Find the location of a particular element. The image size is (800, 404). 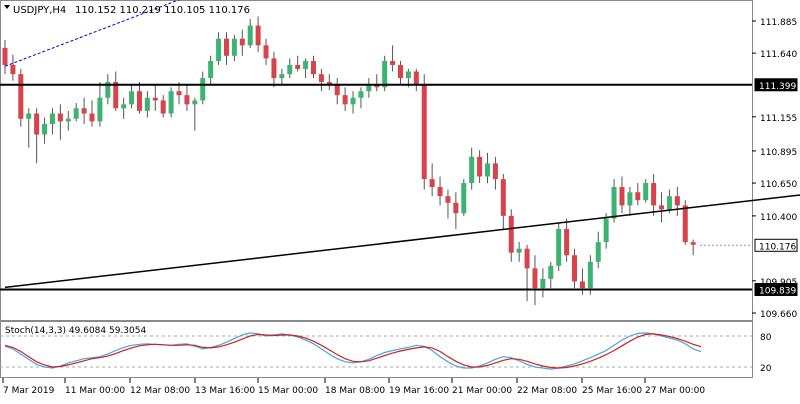

stoch-tick-label: 80 is located at coordinates (766, 338).